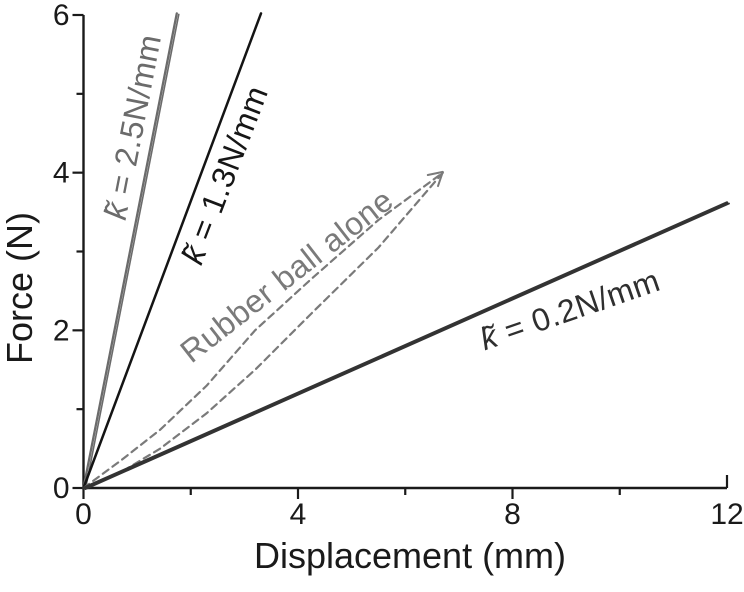  Describe the element at coordinates (726, 514) in the screenshot. I see `x-tick-label: 12` at that location.